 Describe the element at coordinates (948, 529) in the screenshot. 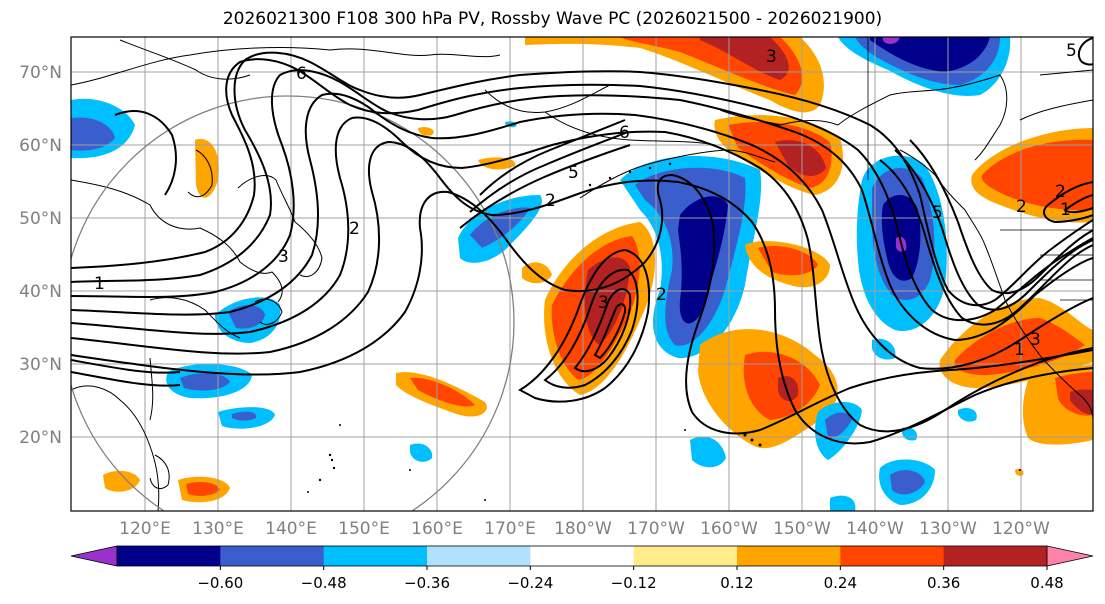

I see `lon-label: 130°W` at that location.